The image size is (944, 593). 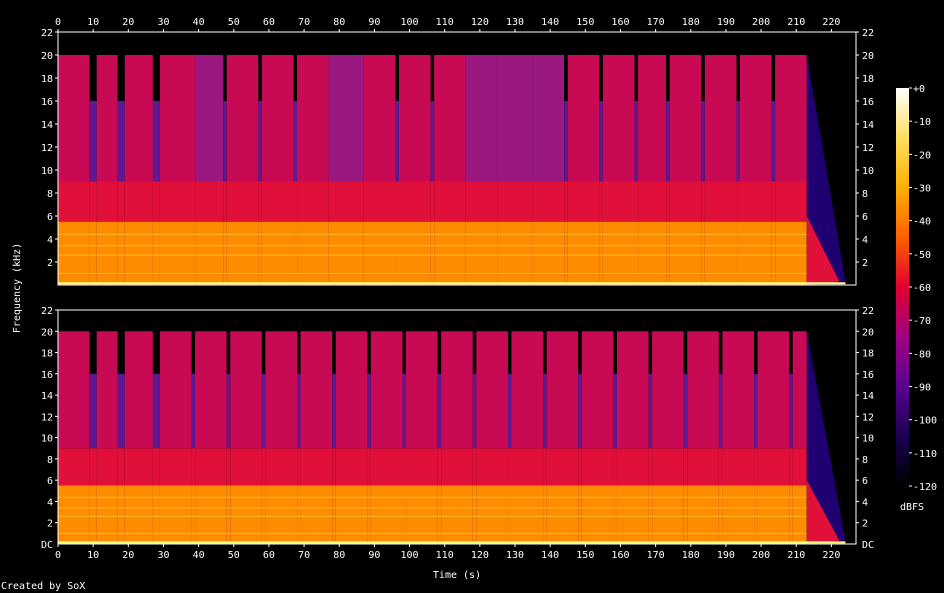 What do you see at coordinates (726, 22) in the screenshot?
I see `x-tick-label: 190` at bounding box center [726, 22].